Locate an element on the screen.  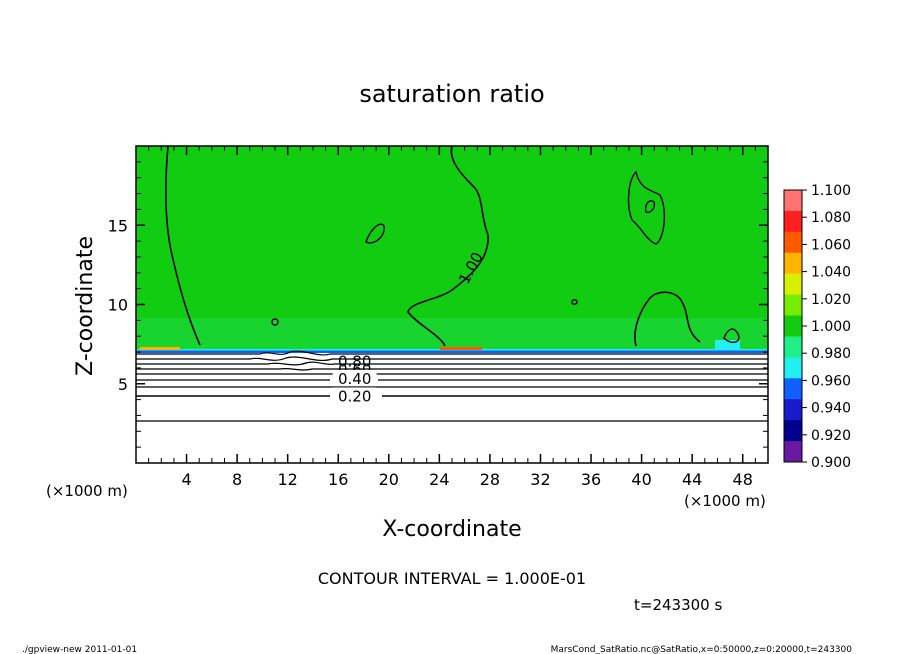
y-tick-label-15: 15 is located at coordinates (118, 225).